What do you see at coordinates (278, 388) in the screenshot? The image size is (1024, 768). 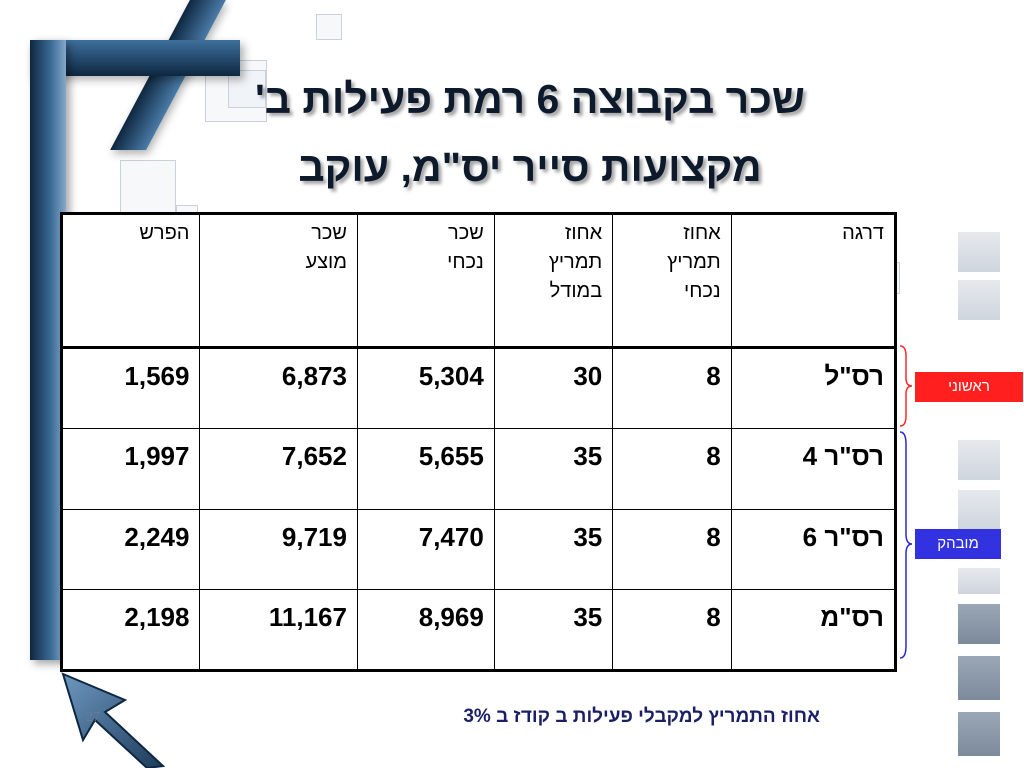 I see `cell-proposed-salary: 6,873` at bounding box center [278, 388].